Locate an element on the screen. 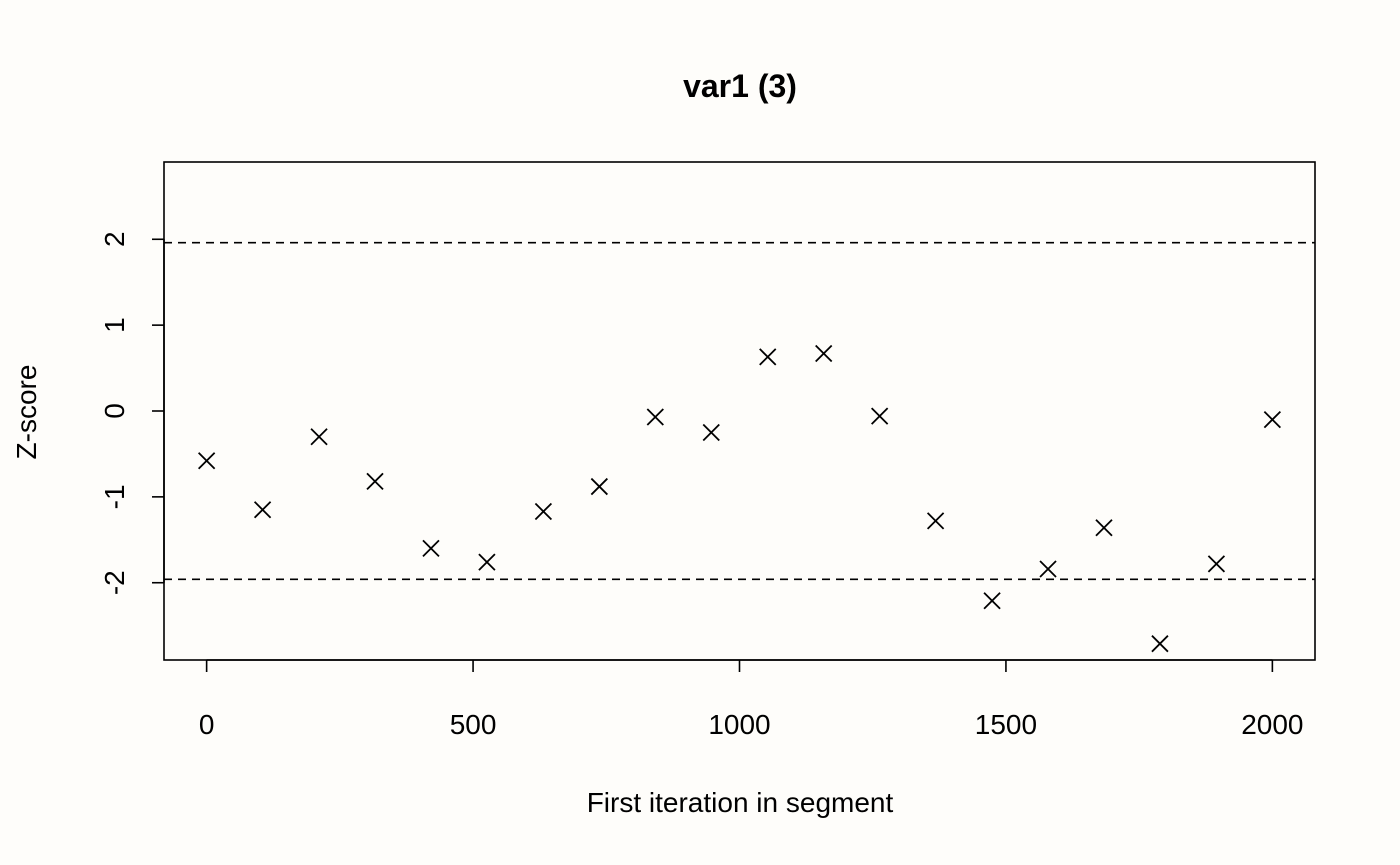 This screenshot has width=1400, height=865. y-tick-label-1: -1 is located at coordinates (114, 496).